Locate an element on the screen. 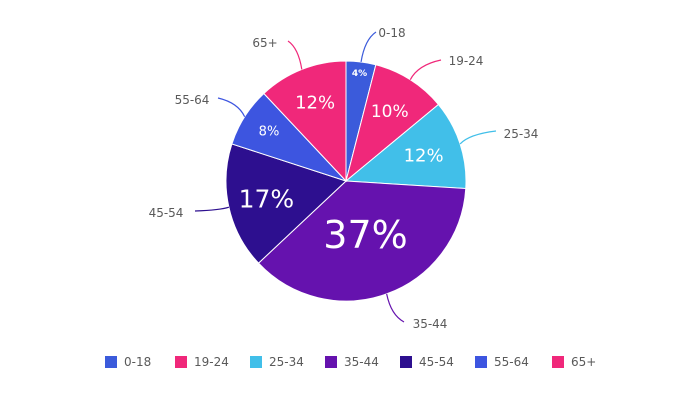 The height and width of the screenshot is (410, 693). category-label: 55-64 is located at coordinates (192, 100).